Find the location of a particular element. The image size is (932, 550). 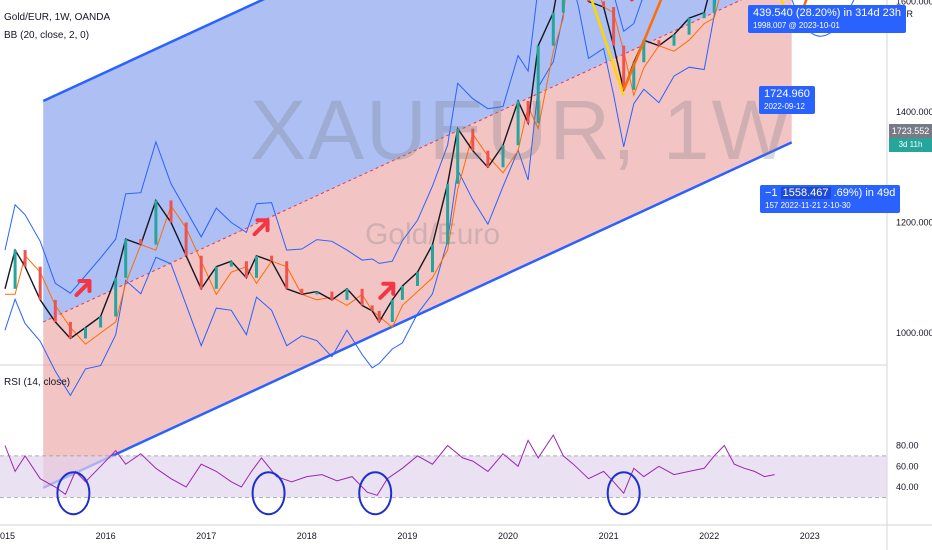

watermark-name: Gold/Euro is located at coordinates (433, 234).